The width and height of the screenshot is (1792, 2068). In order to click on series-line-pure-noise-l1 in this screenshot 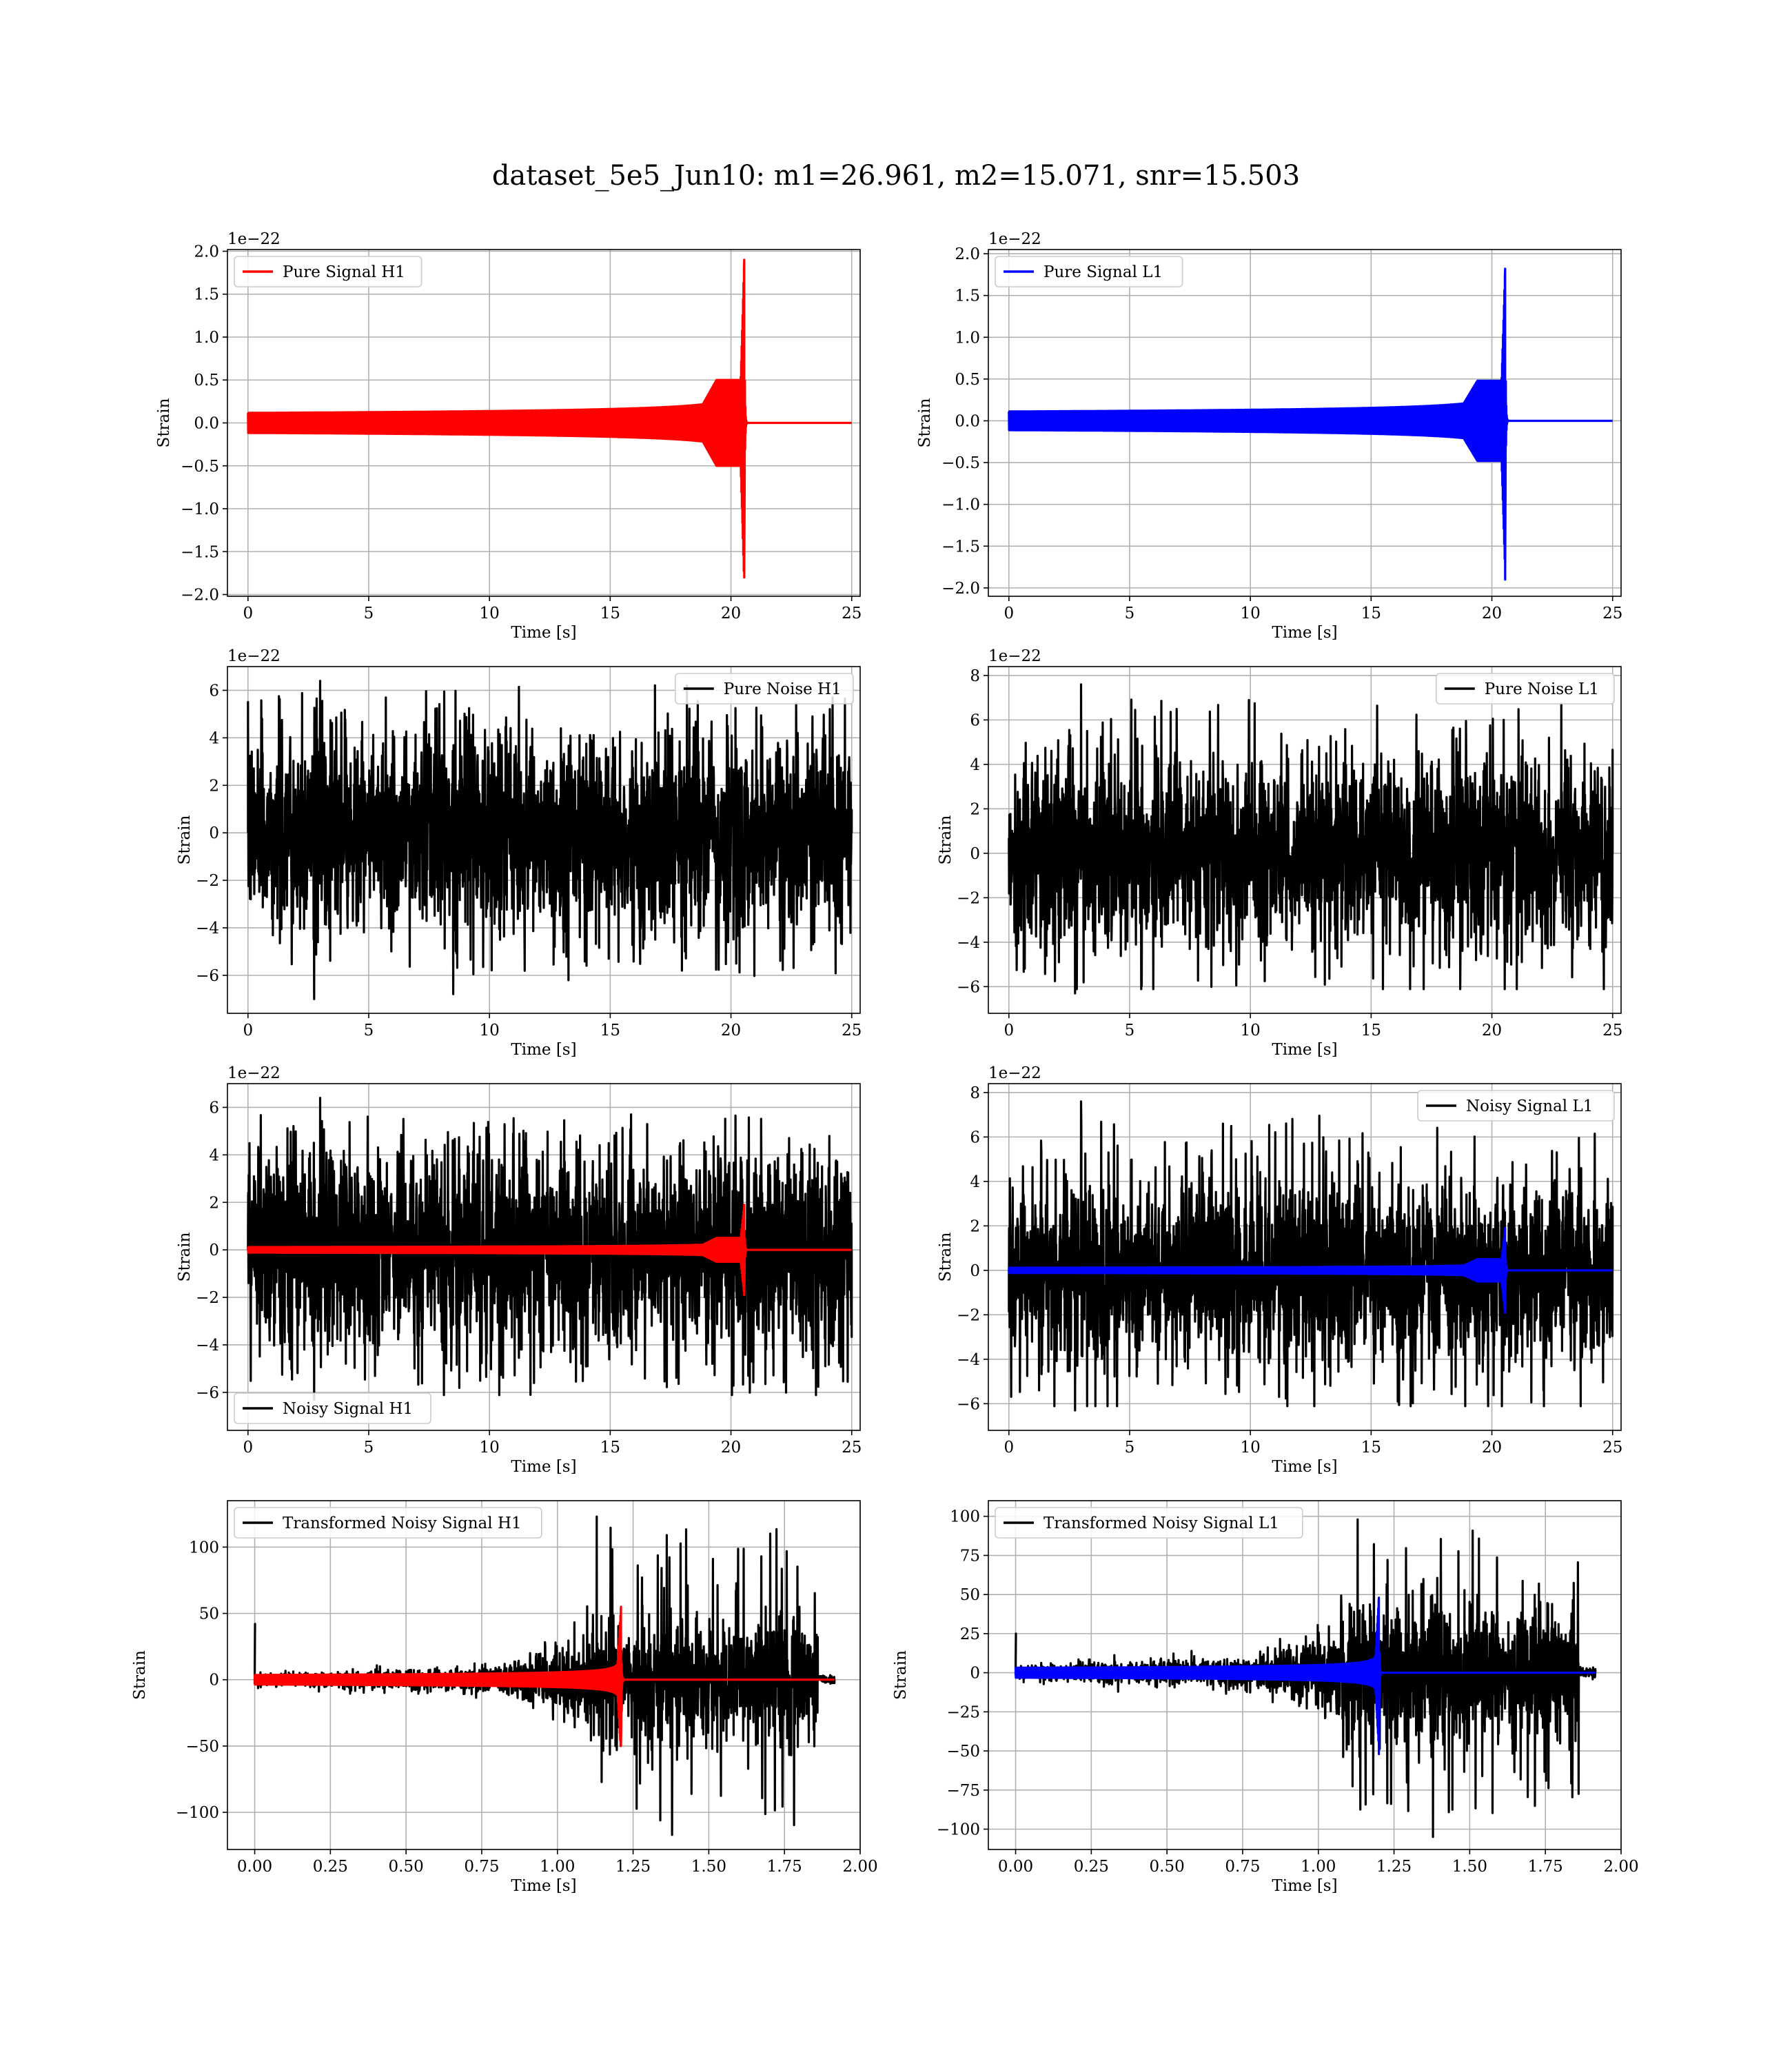, I will do `click(1311, 839)`.